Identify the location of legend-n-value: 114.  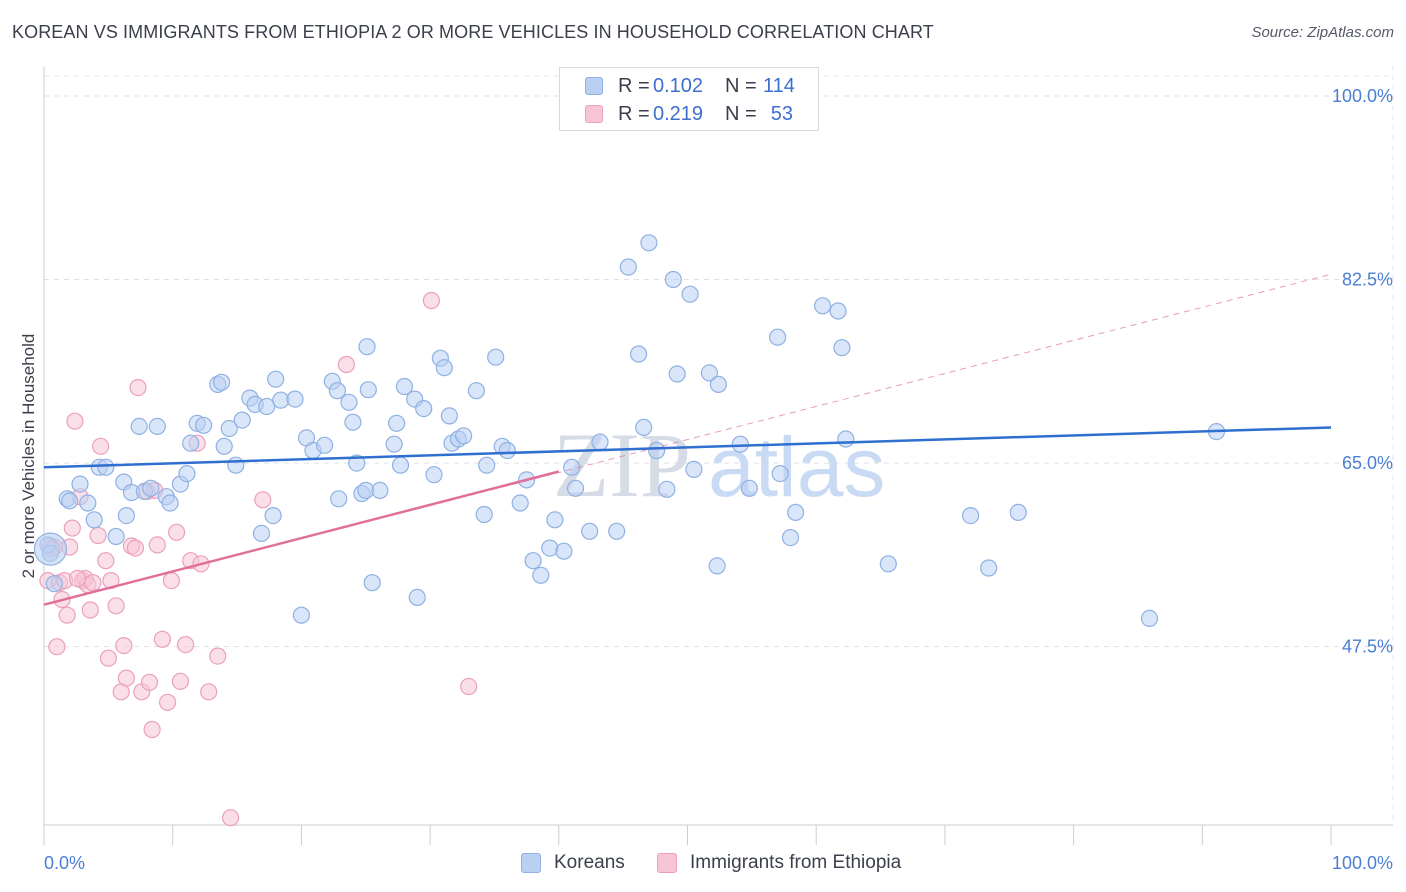
(779, 86).